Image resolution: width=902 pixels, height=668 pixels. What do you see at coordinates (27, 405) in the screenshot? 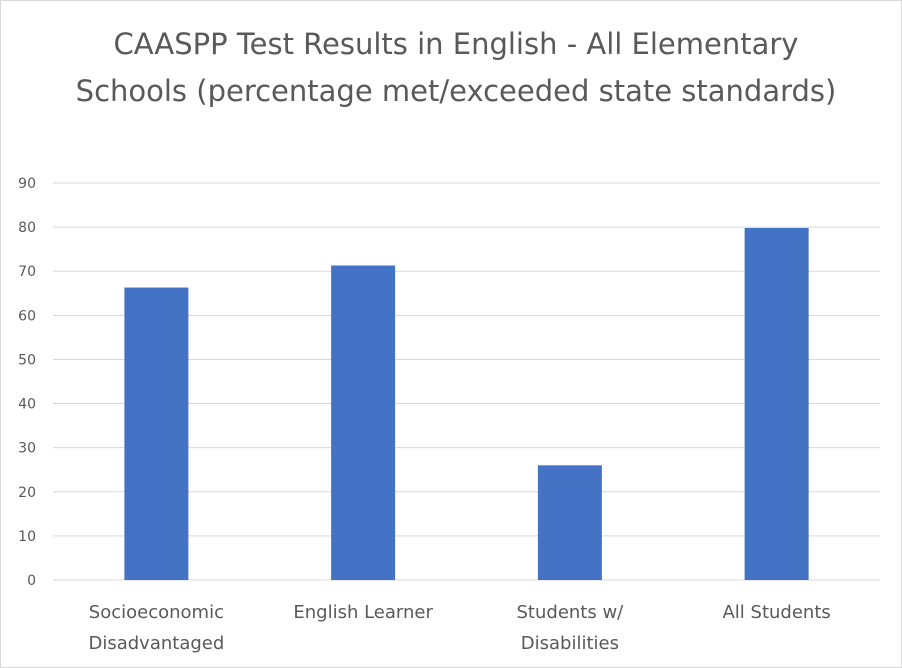
I see `y-tick-label: 40` at bounding box center [27, 405].